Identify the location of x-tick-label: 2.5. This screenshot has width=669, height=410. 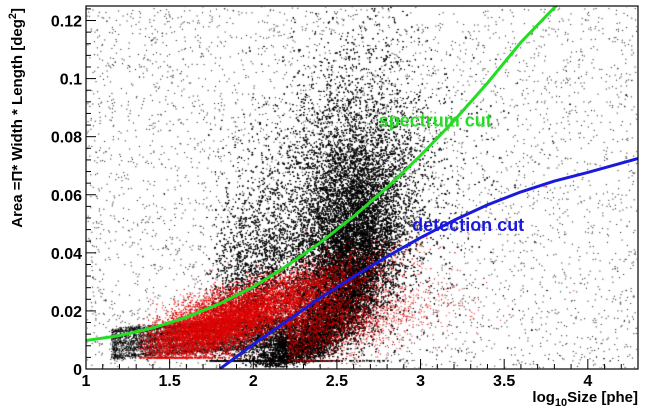
(337, 381).